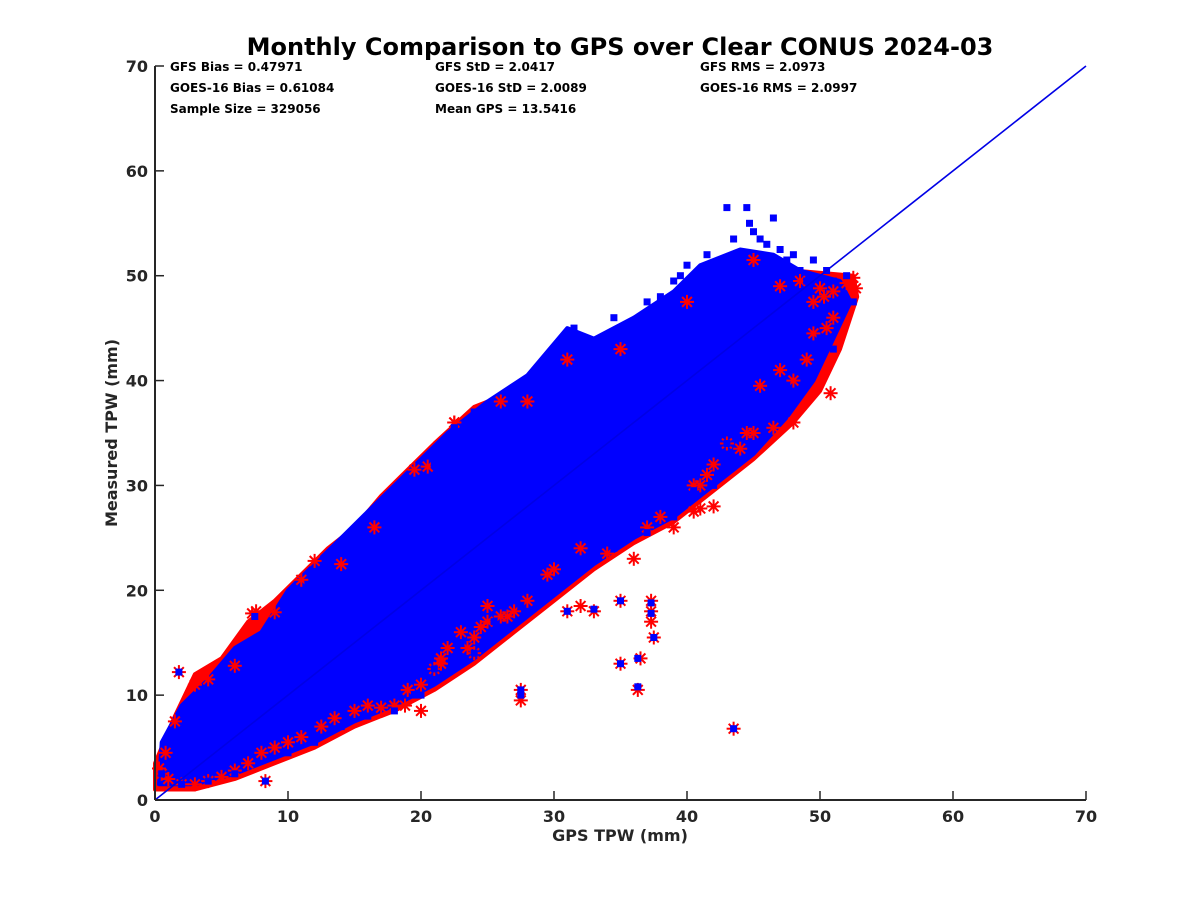 The width and height of the screenshot is (1200, 900). Describe the element at coordinates (505, 109) in the screenshot. I see `stat-mean-gps: Mean GPS = 13.5416` at that location.